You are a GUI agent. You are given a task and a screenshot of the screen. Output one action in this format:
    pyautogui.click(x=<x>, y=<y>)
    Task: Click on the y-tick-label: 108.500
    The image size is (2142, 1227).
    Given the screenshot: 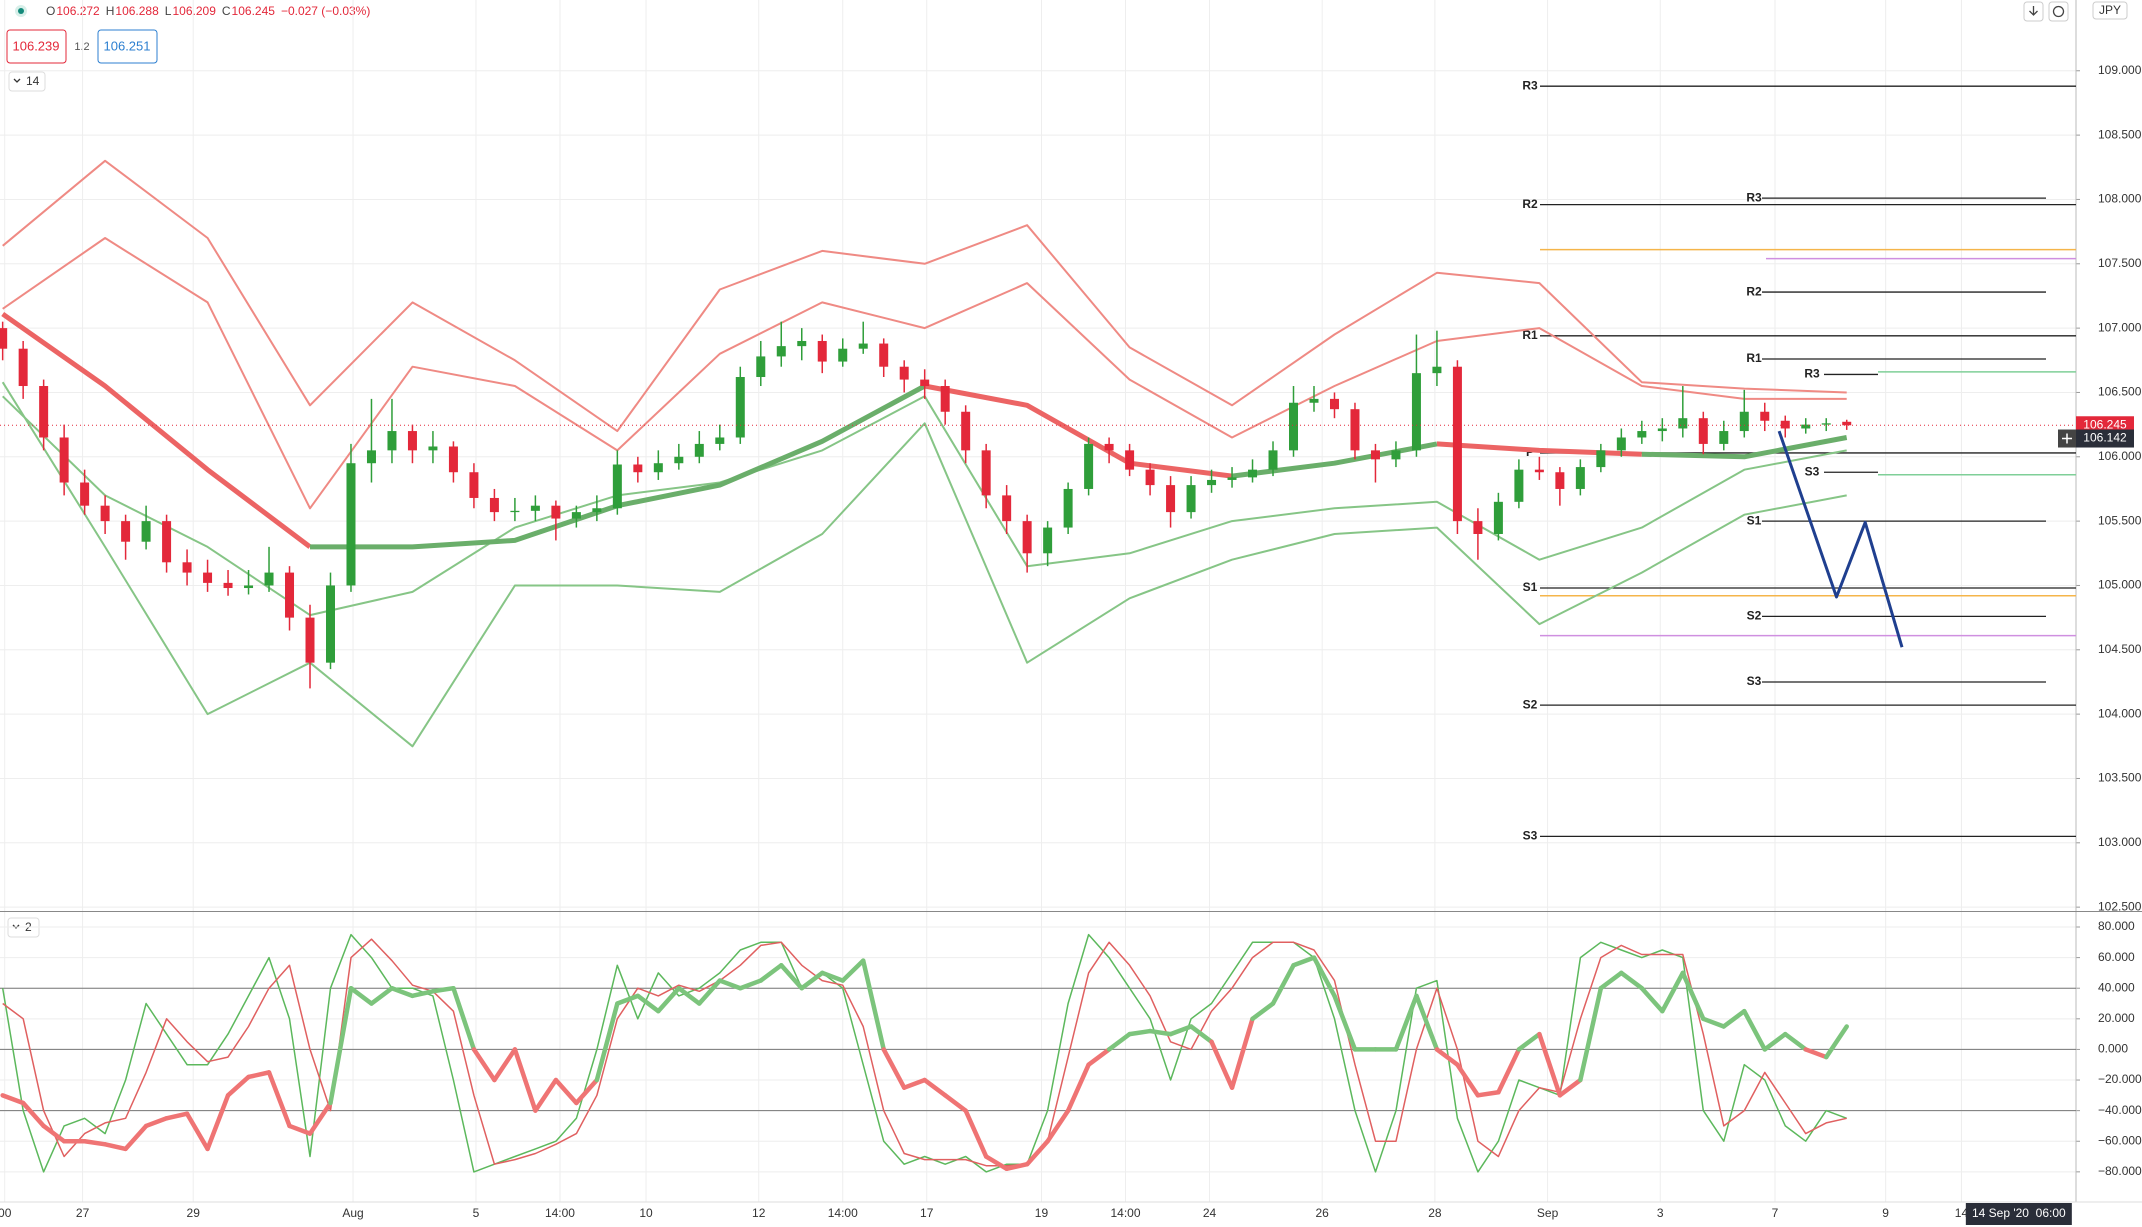 What is the action you would take?
    pyautogui.click(x=2120, y=134)
    